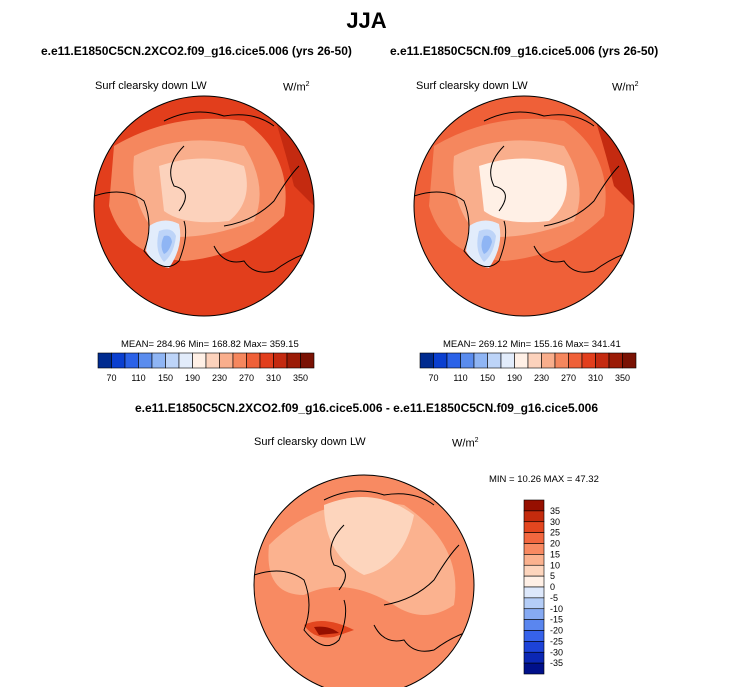  I want to click on panel-2-colorbar: 70 110 150 190 230 270 310 350, so click(528, 367).